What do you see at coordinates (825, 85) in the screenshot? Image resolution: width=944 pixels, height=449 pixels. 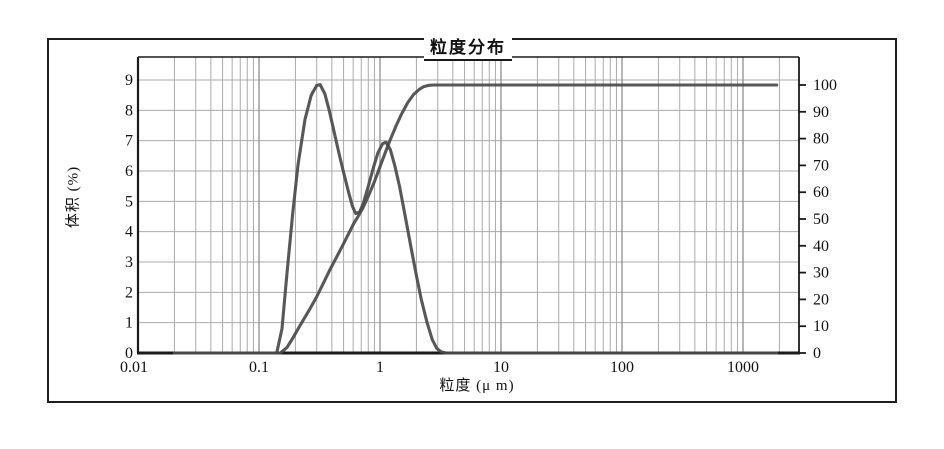 I see `right-axis-tick-label: 100` at bounding box center [825, 85].